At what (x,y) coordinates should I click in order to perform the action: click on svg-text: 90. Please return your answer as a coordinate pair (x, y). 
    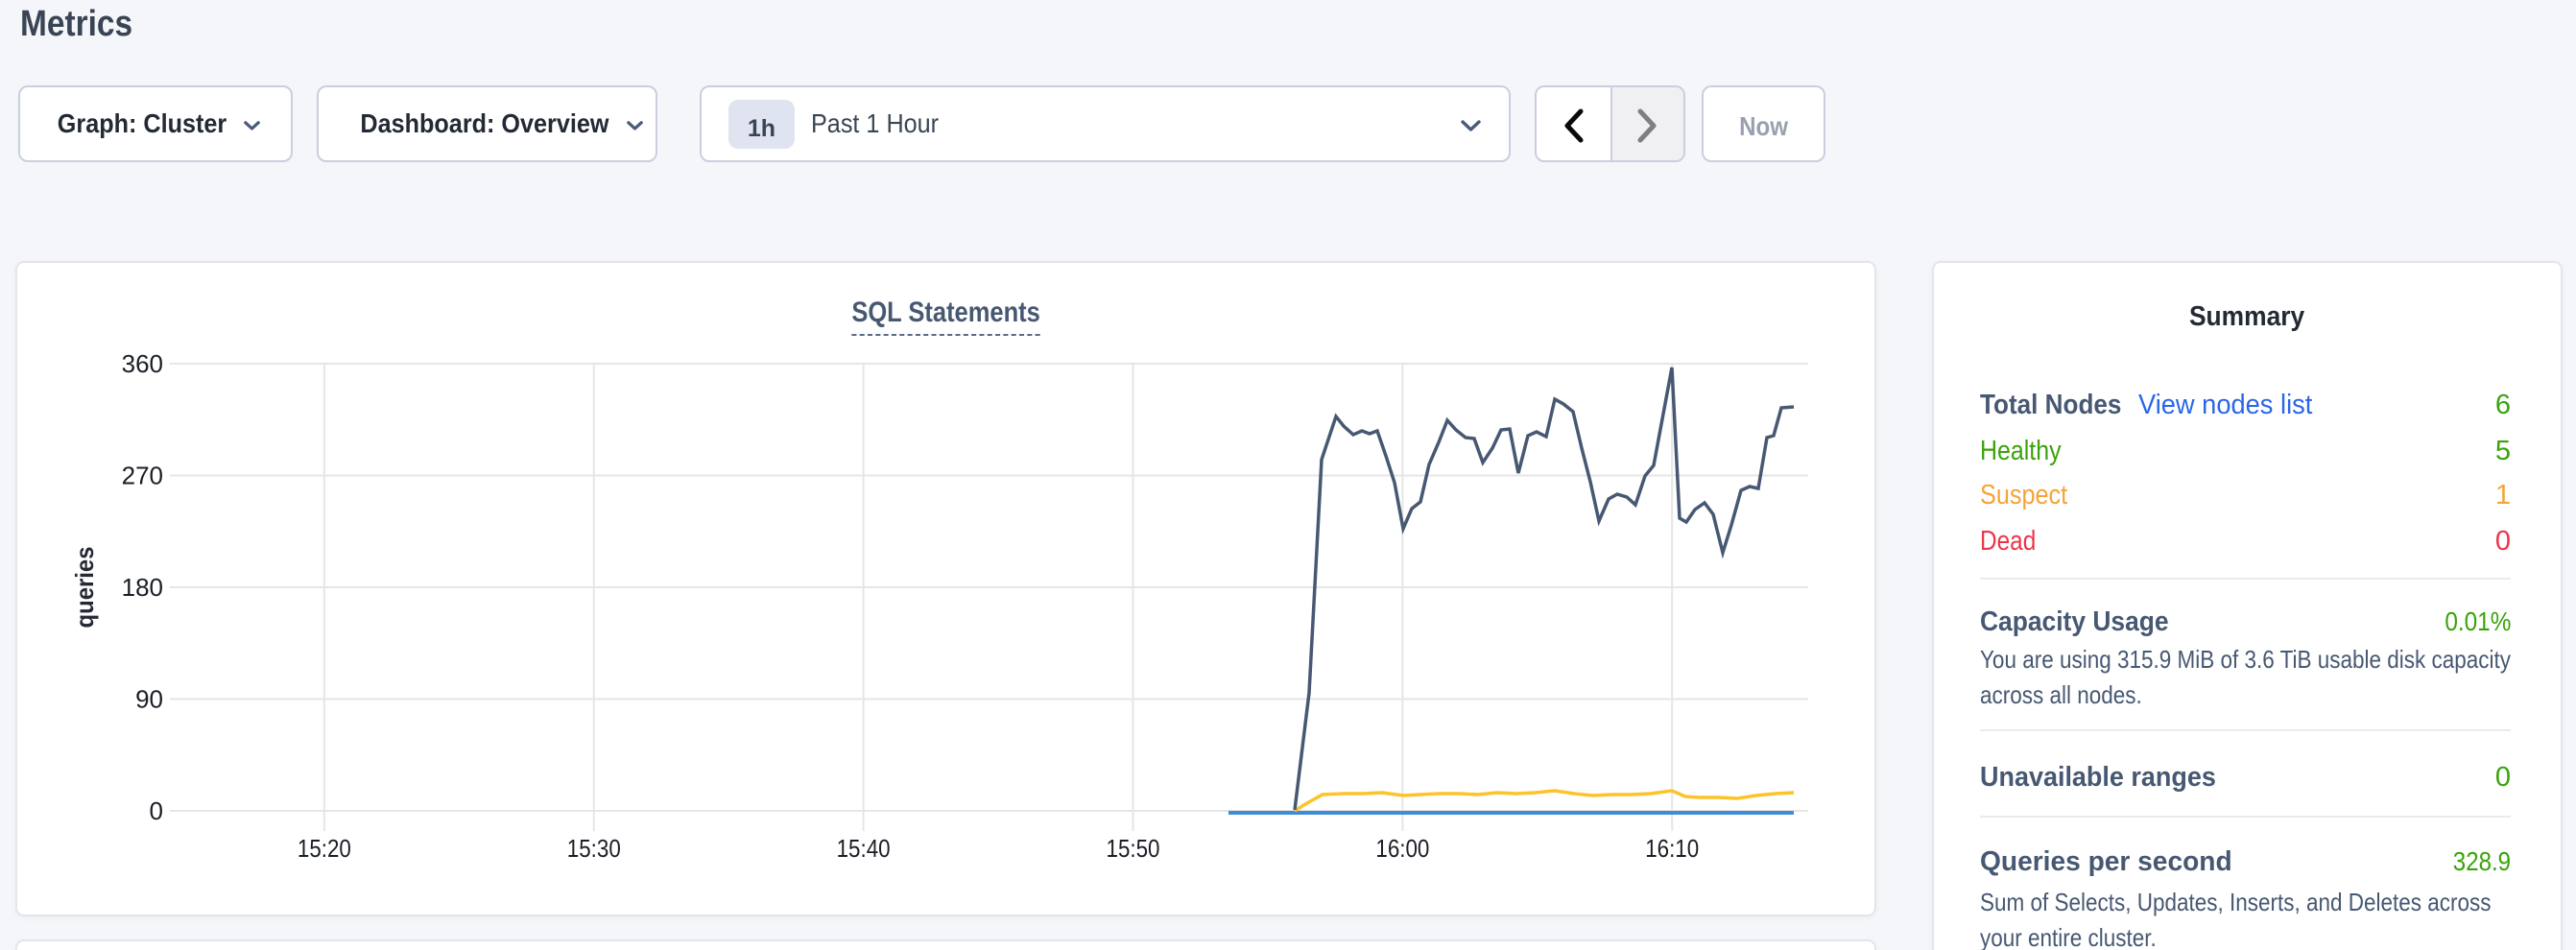
    Looking at the image, I should click on (149, 699).